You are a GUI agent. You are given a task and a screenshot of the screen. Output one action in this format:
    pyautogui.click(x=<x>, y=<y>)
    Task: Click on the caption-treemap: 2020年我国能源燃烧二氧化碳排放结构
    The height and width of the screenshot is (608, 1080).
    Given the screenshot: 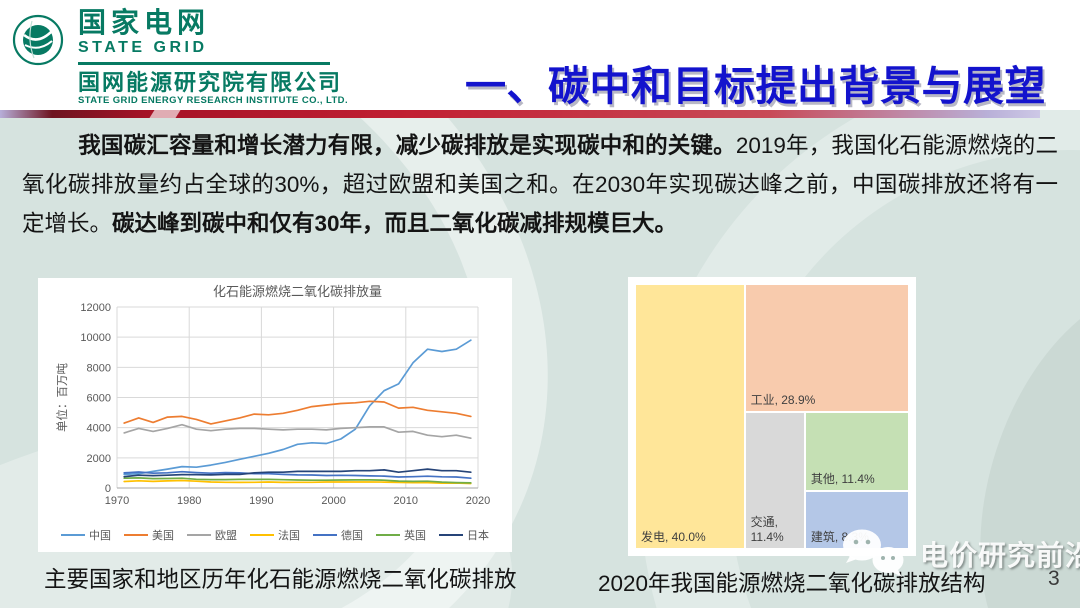 What is the action you would take?
    pyautogui.click(x=792, y=583)
    